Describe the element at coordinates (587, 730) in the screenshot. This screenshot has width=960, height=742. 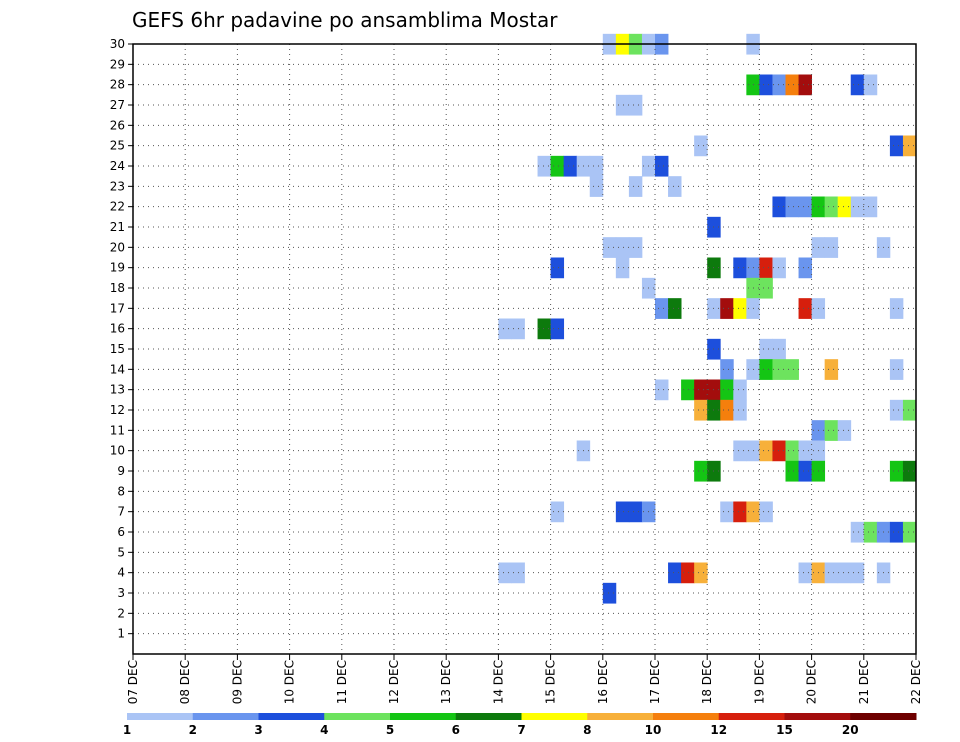
I see `colorbar-label: 8` at that location.